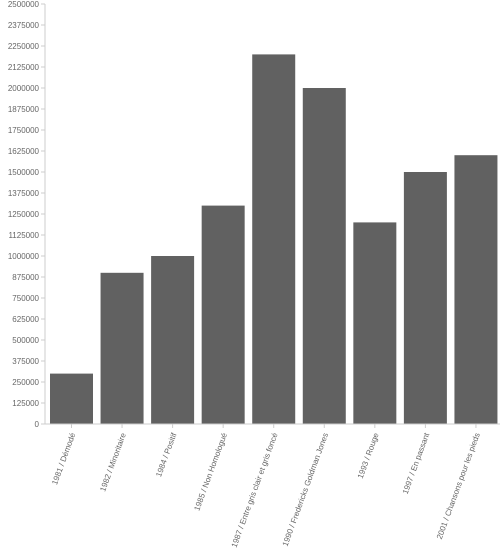 This screenshot has width=500, height=550. What do you see at coordinates (24, 25) in the screenshot?
I see `y-tick-label: 2375000` at bounding box center [24, 25].